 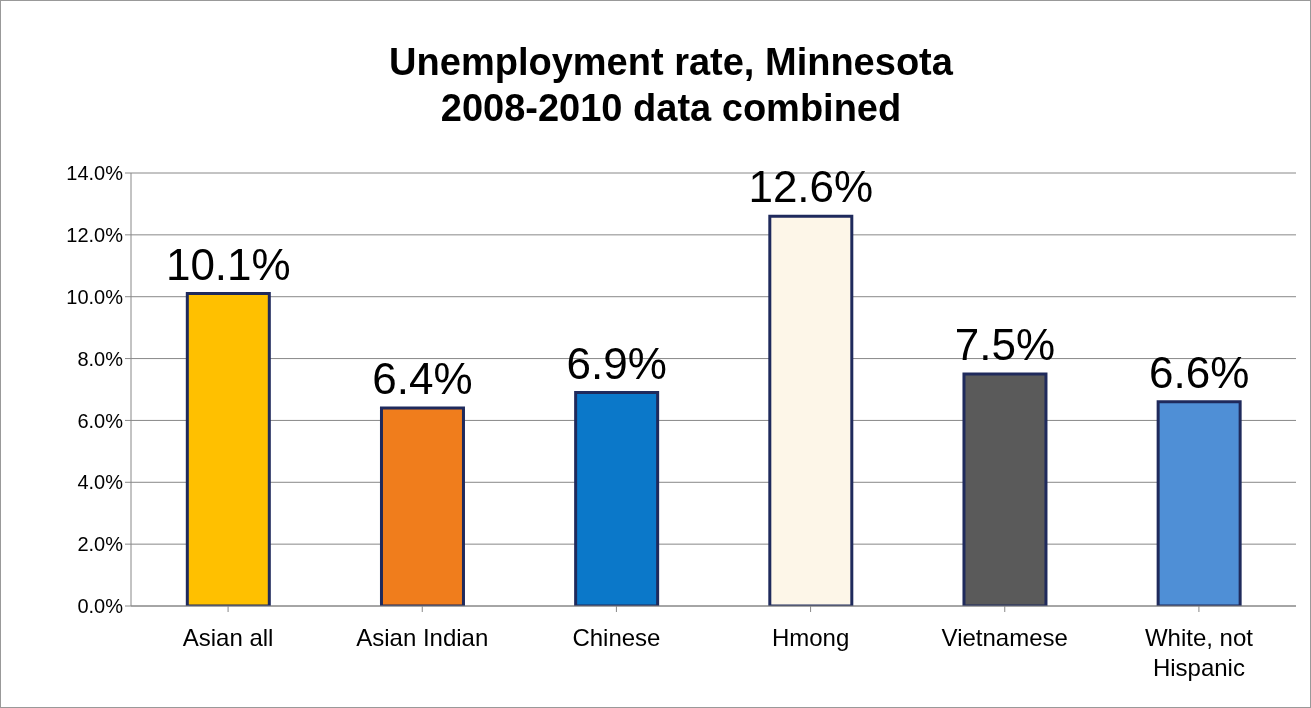 What do you see at coordinates (1005, 345) in the screenshot?
I see `data-label: 7.5%` at bounding box center [1005, 345].